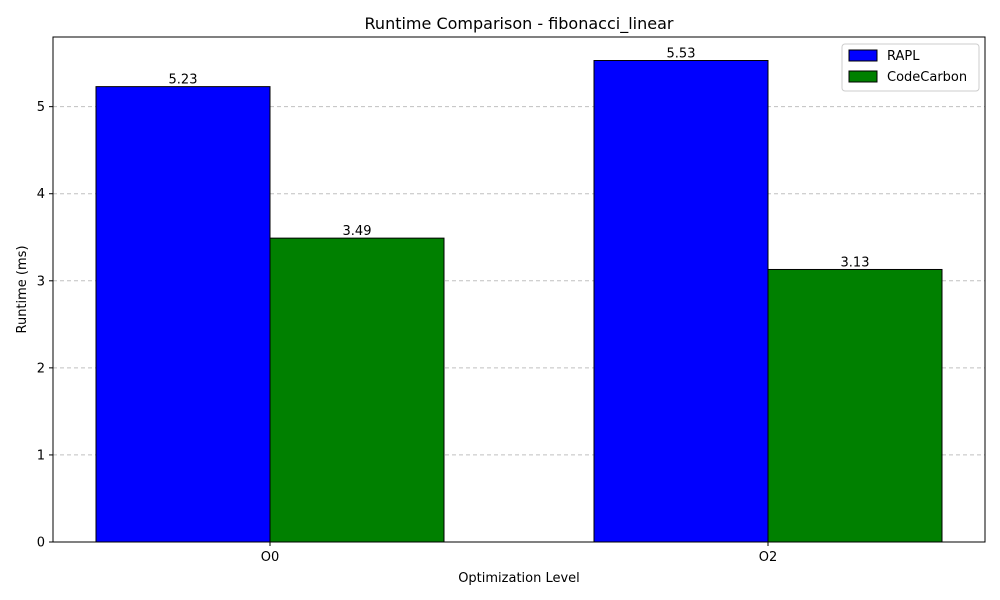  Describe the element at coordinates (863, 76) in the screenshot. I see `legend-swatch-codecarbon` at that location.